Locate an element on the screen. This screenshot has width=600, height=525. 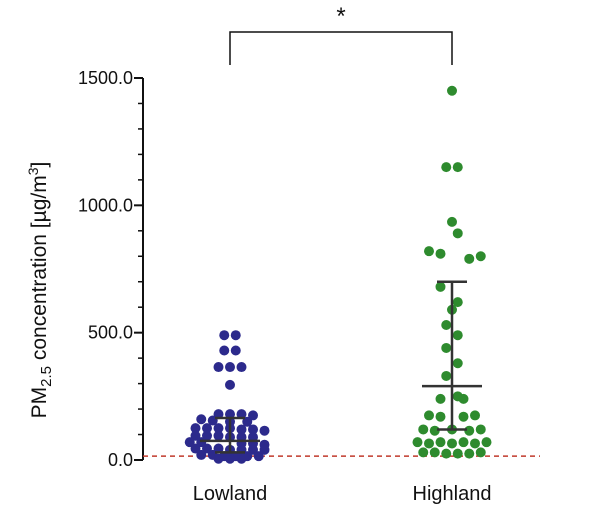
y-axis-title-rest: concentration [µg/m is located at coordinates (39, 270).